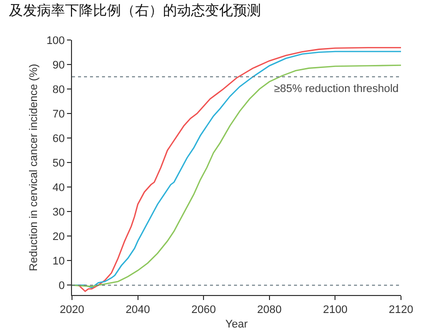 The height and width of the screenshot is (335, 443). What do you see at coordinates (336, 89) in the screenshot?
I see `ref-line-label: ≥85% reduction threshold` at bounding box center [336, 89].